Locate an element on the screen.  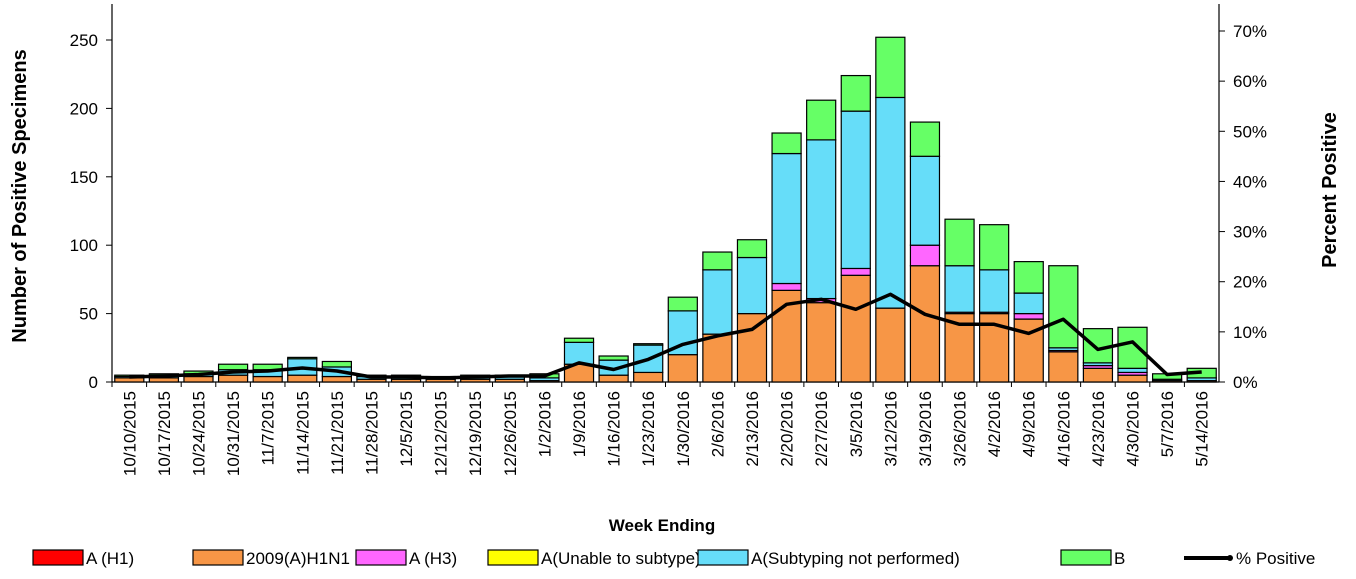
x-tick-label: 1/23/2016 is located at coordinates (648, 429).